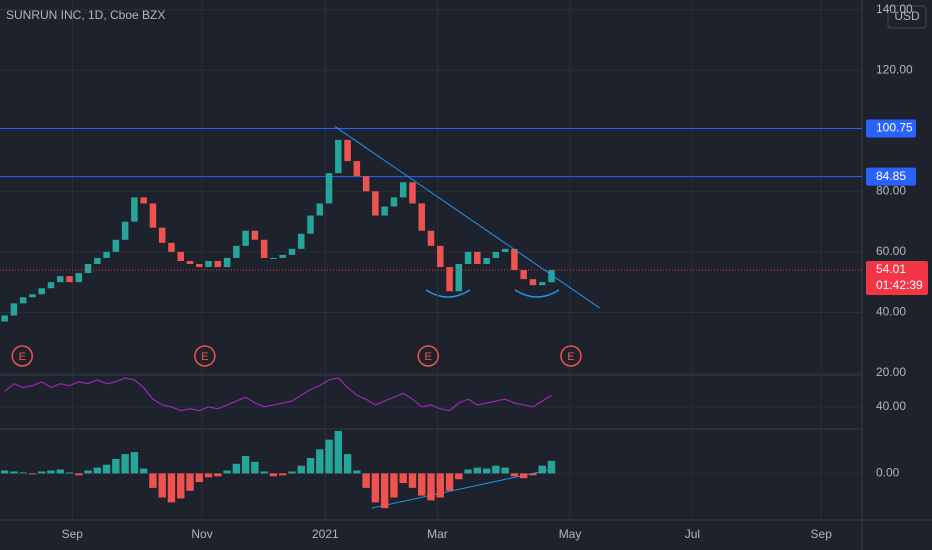 This screenshot has width=932, height=550. I want to click on oscillator-line, so click(278, 394).